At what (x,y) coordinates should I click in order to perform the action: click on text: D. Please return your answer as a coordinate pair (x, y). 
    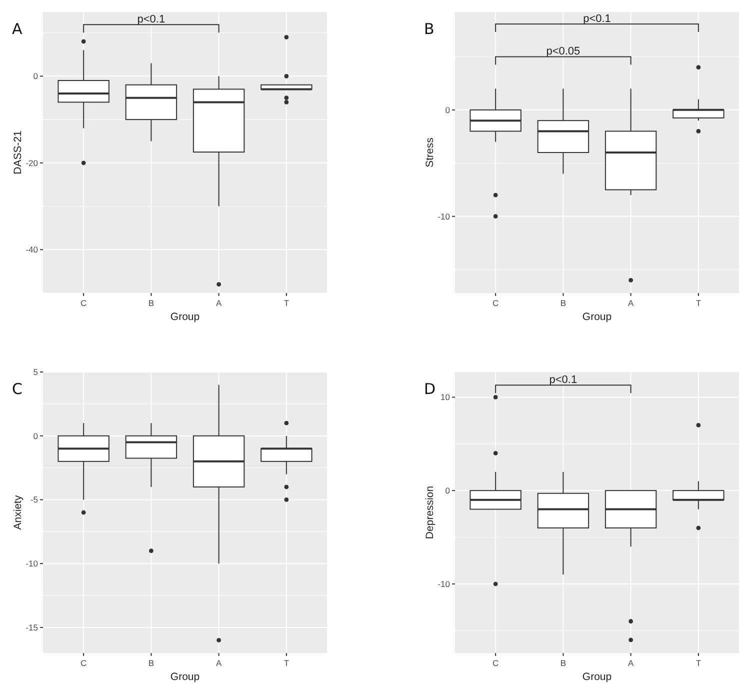
    Looking at the image, I should click on (430, 389).